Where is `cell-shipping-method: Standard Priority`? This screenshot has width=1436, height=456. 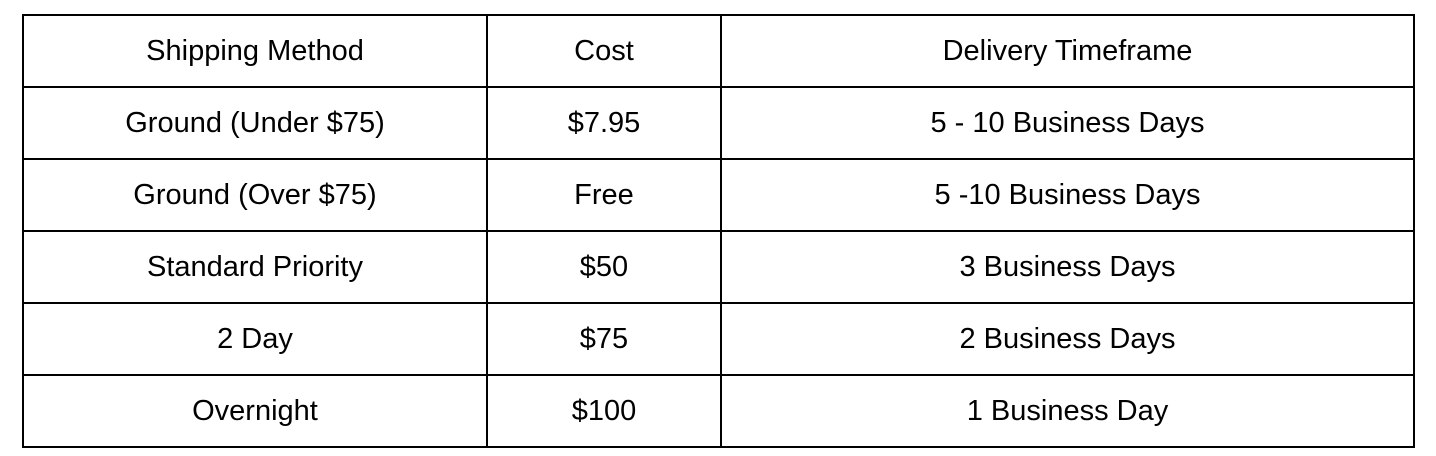
cell-shipping-method: Standard Priority is located at coordinates (255, 267).